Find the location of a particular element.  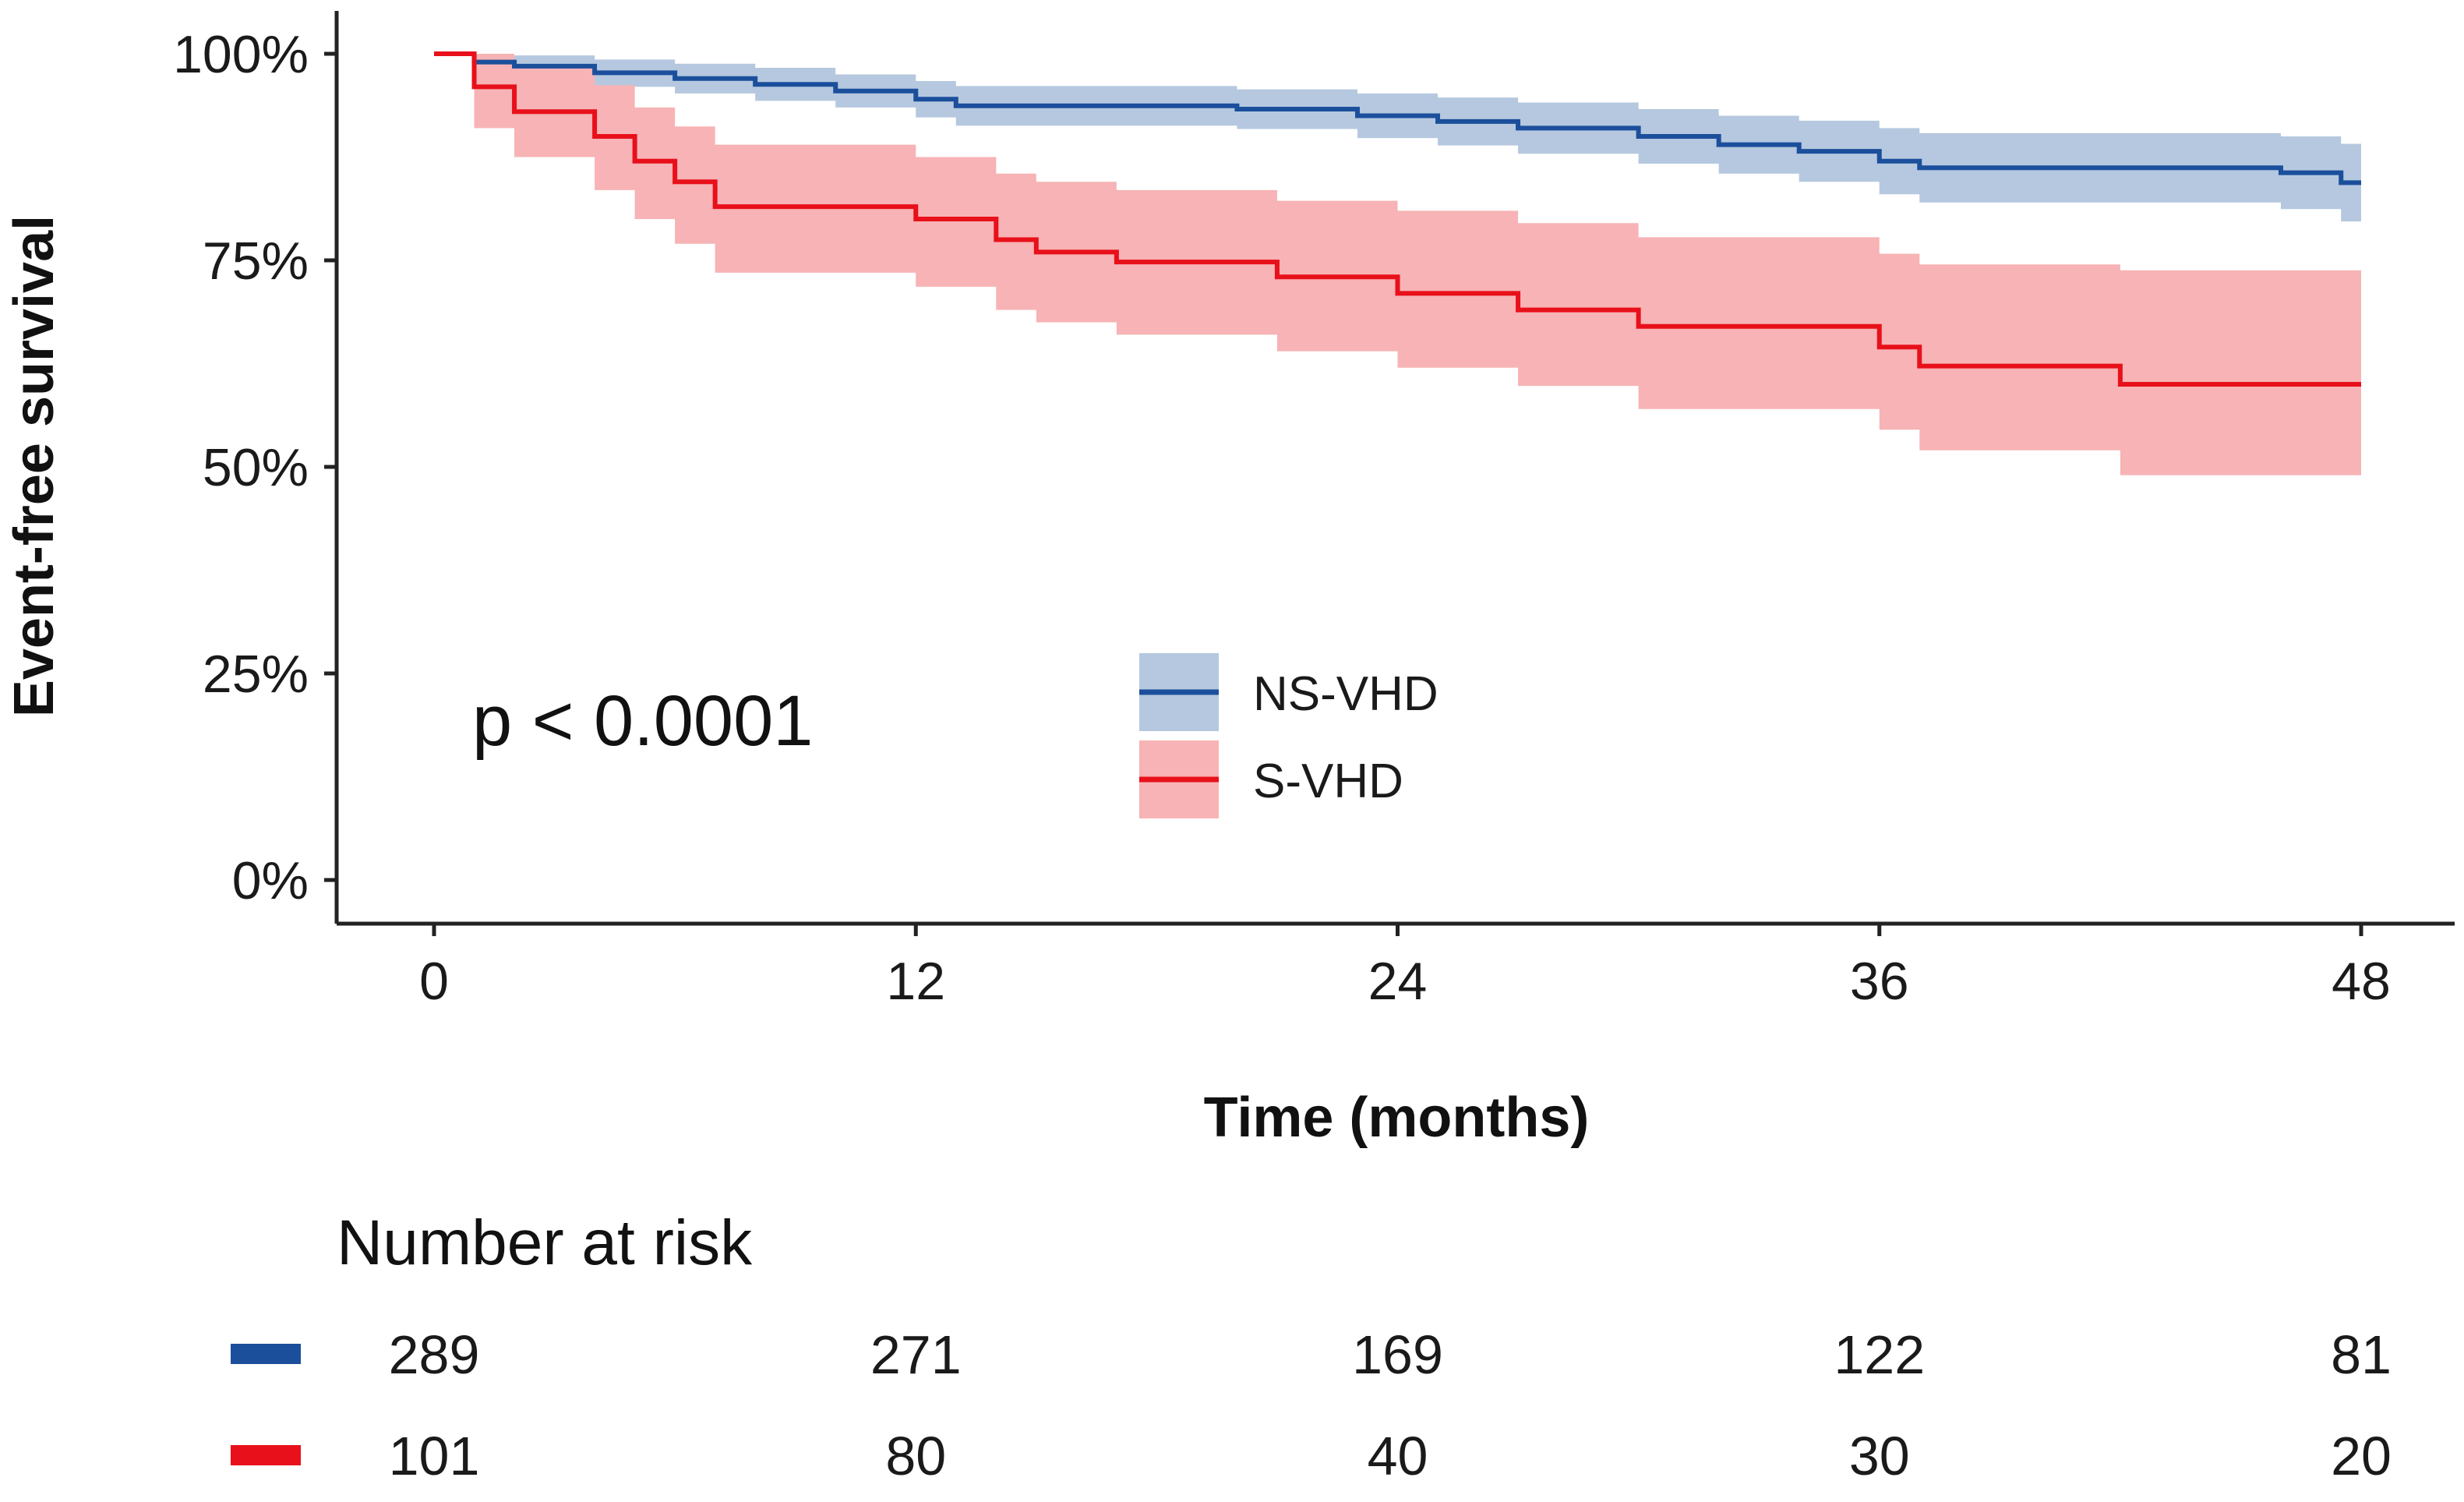

risk-table: 289 271 169 122 81 101 80 40 30 20 is located at coordinates (1311, 1405).